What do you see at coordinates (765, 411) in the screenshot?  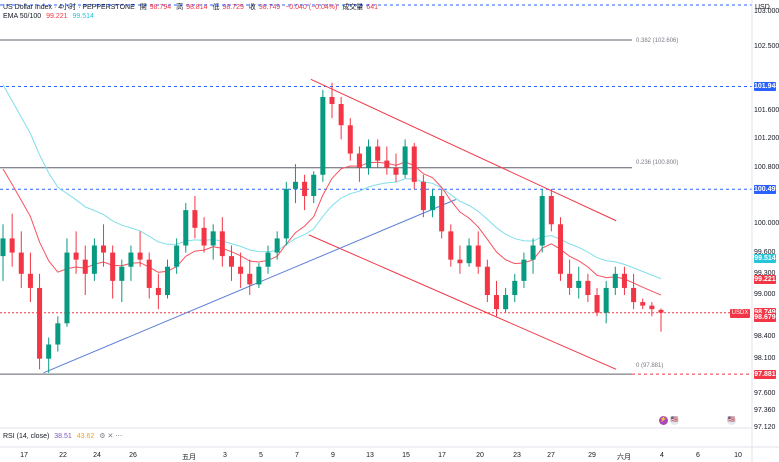 I see `price-tick-label: 97.360` at bounding box center [765, 411].